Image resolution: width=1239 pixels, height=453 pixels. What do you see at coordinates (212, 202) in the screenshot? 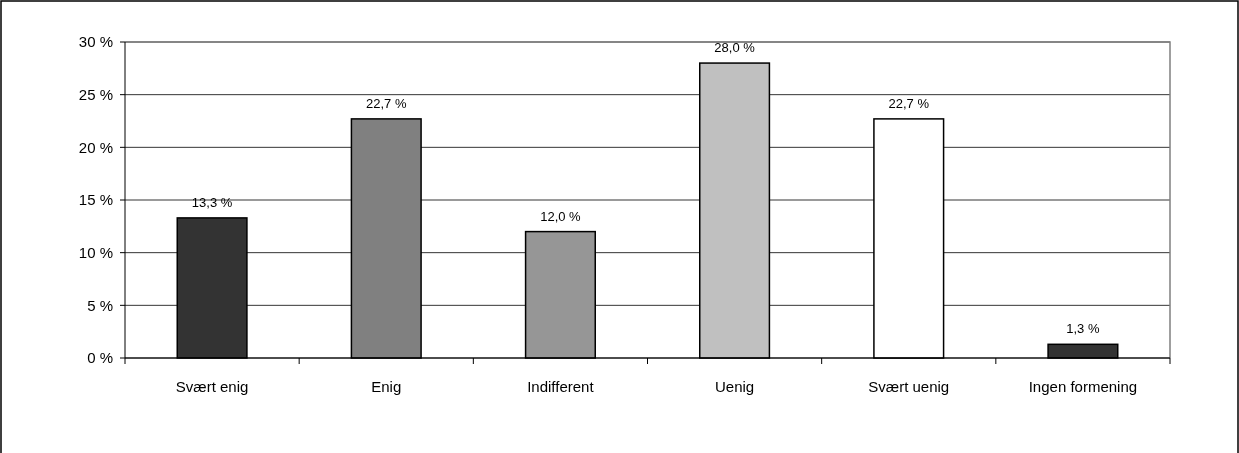
I see `data-label: 13,3 %` at bounding box center [212, 202].